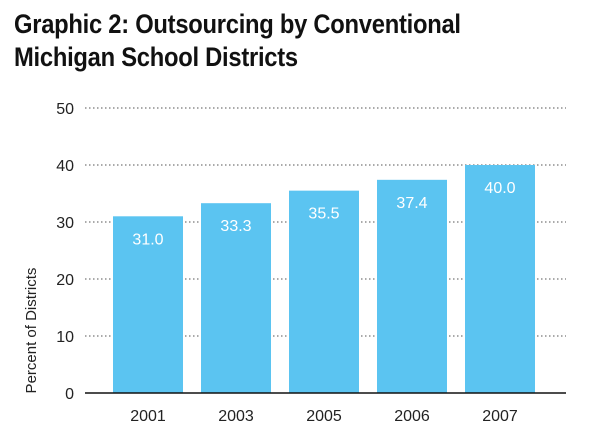 The height and width of the screenshot is (448, 600). What do you see at coordinates (499, 188) in the screenshot?
I see `bar-value-label: 40.0` at bounding box center [499, 188].